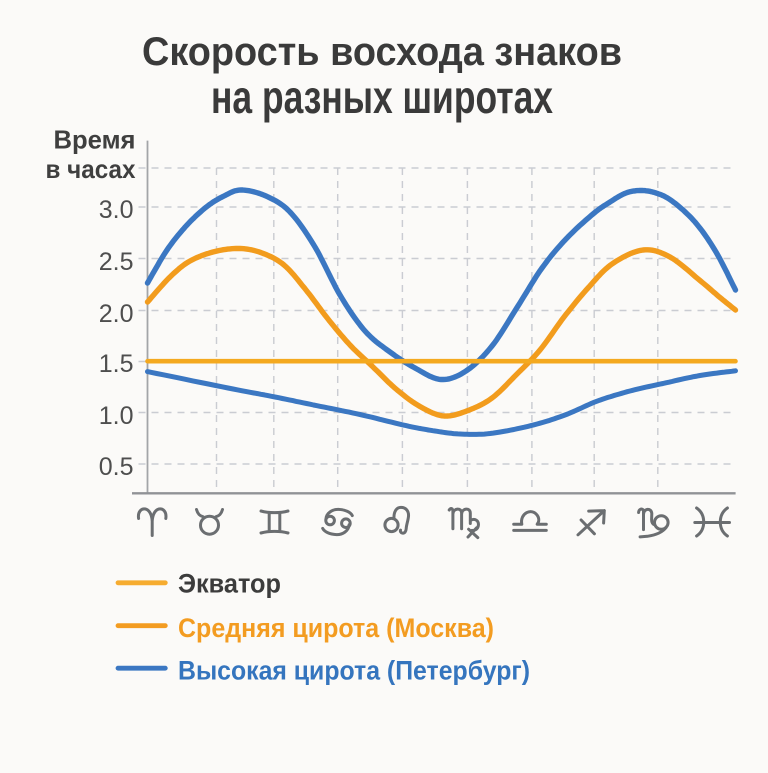 The width and height of the screenshot is (768, 773). What do you see at coordinates (336, 628) in the screenshot?
I see `svg-text: Средняя цирота (Москва)` at bounding box center [336, 628].